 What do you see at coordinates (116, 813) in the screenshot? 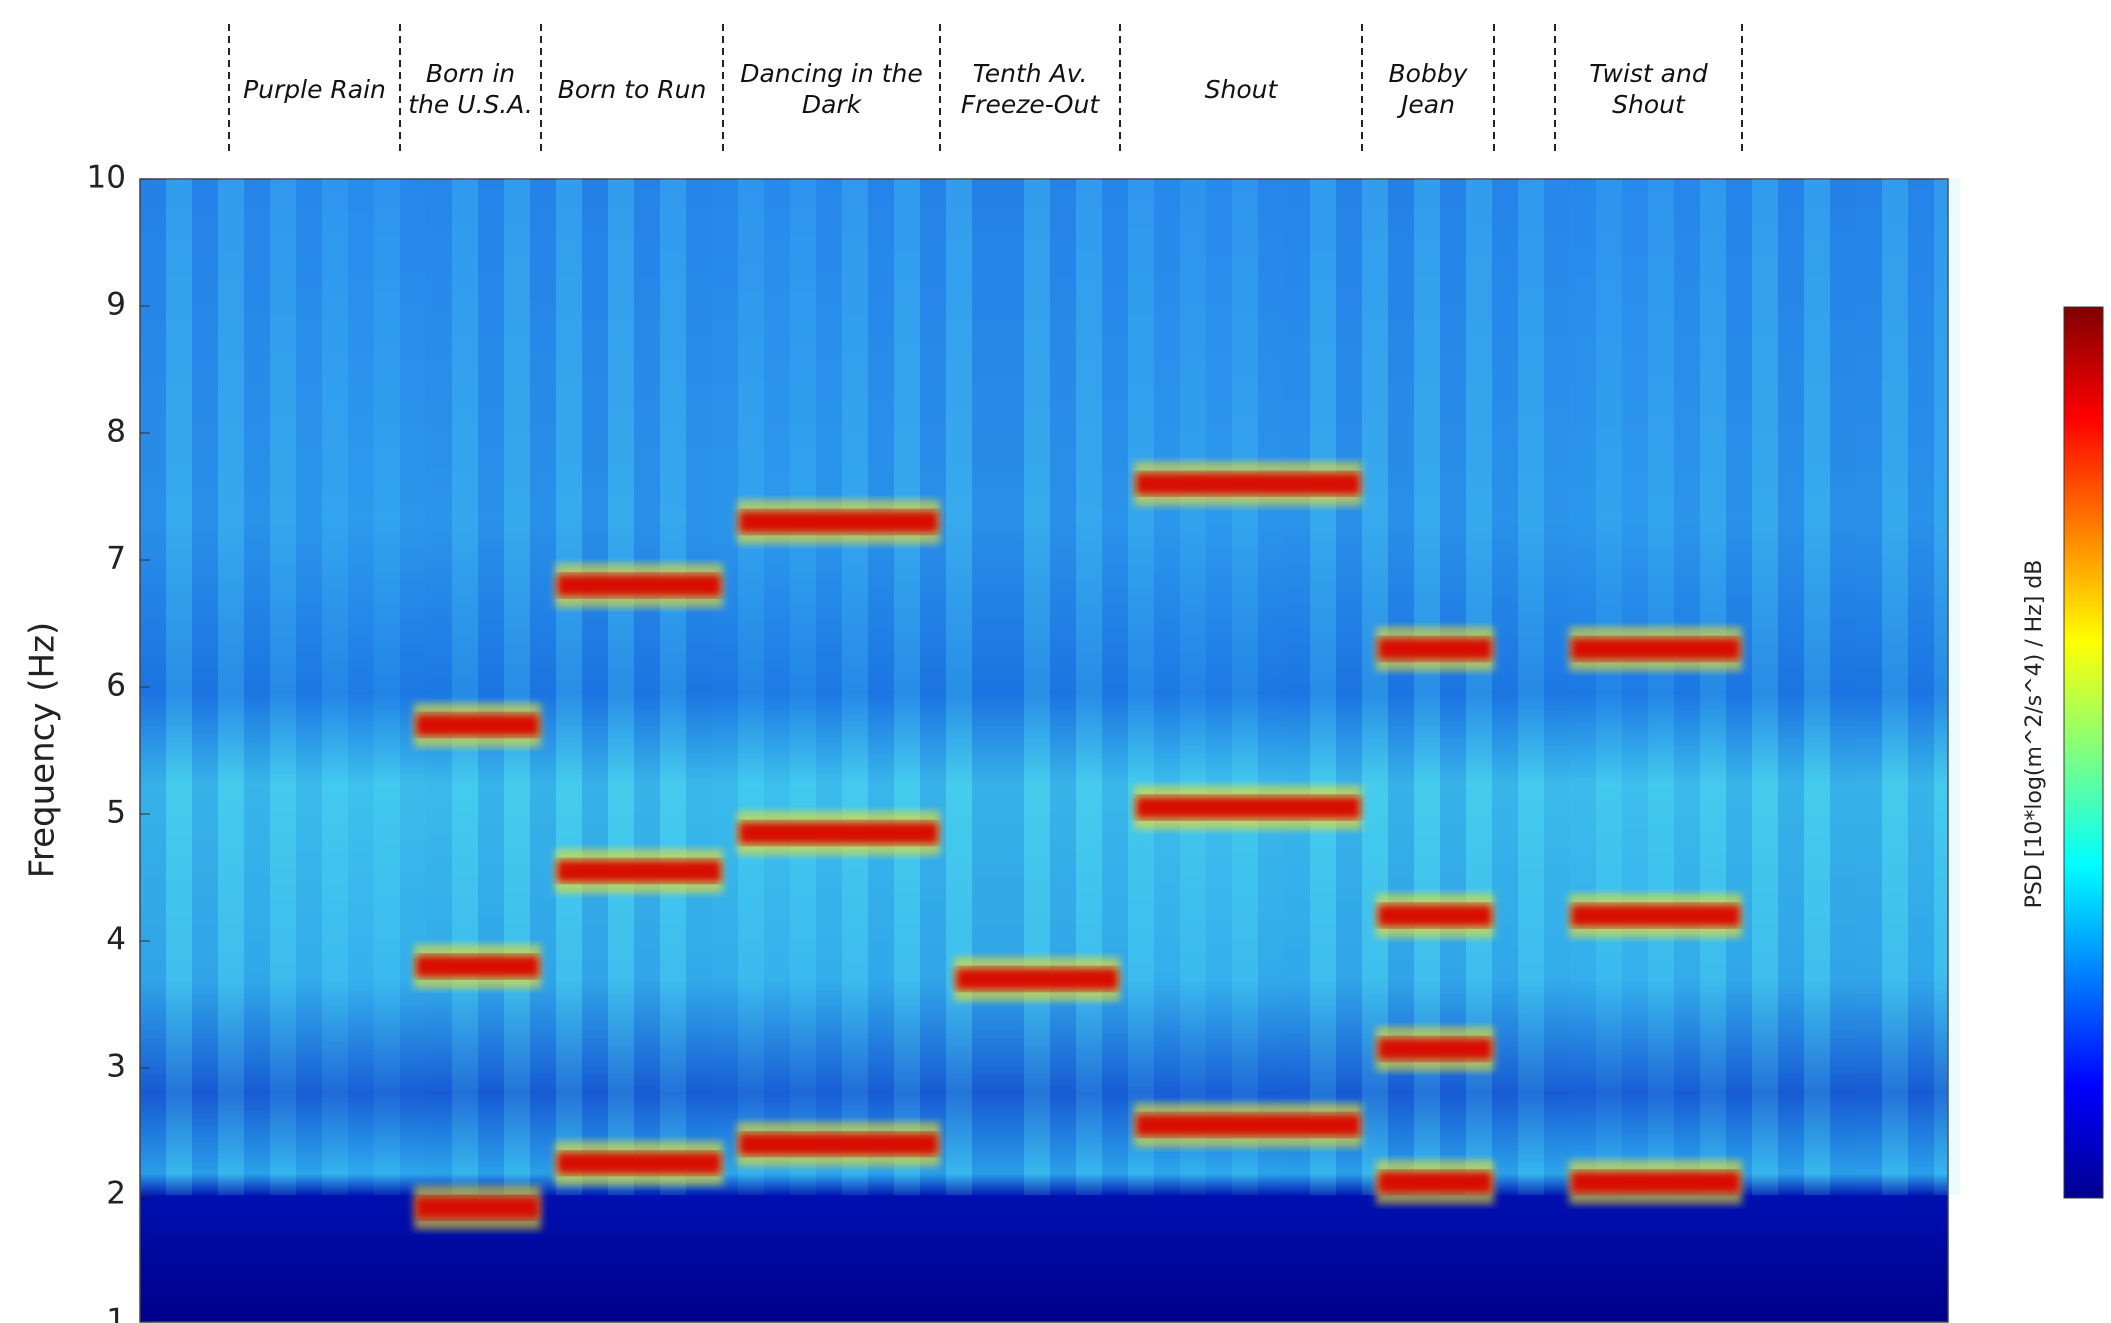
I see `y-tick-label: 5` at bounding box center [116, 813].